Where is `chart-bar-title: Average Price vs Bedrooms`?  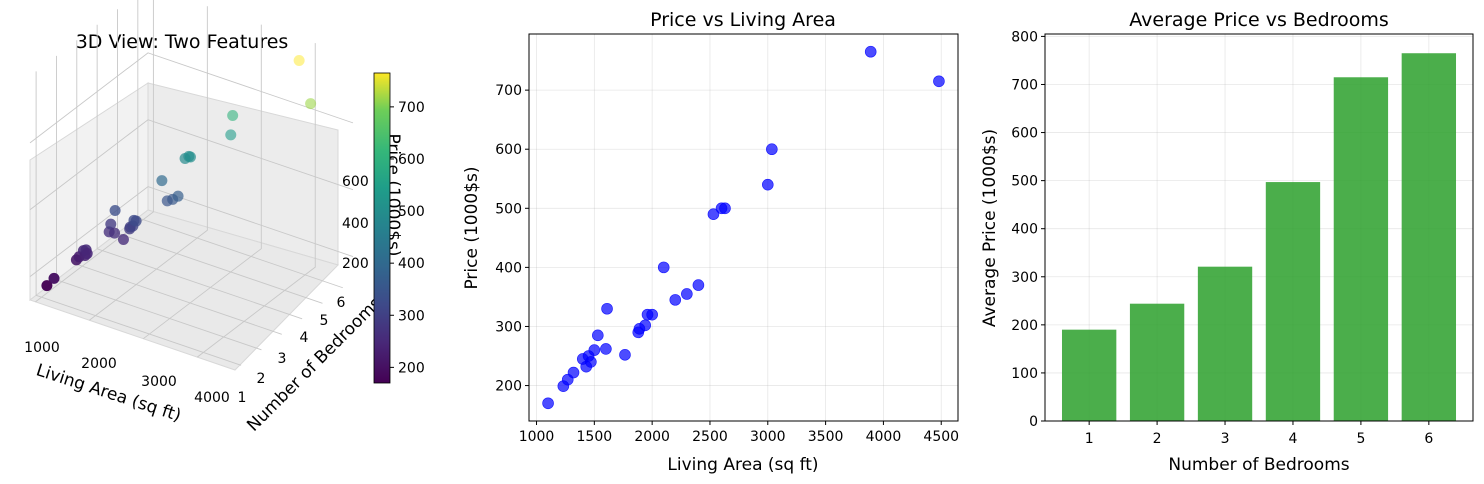 chart-bar-title: Average Price vs Bedrooms is located at coordinates (1258, 20).